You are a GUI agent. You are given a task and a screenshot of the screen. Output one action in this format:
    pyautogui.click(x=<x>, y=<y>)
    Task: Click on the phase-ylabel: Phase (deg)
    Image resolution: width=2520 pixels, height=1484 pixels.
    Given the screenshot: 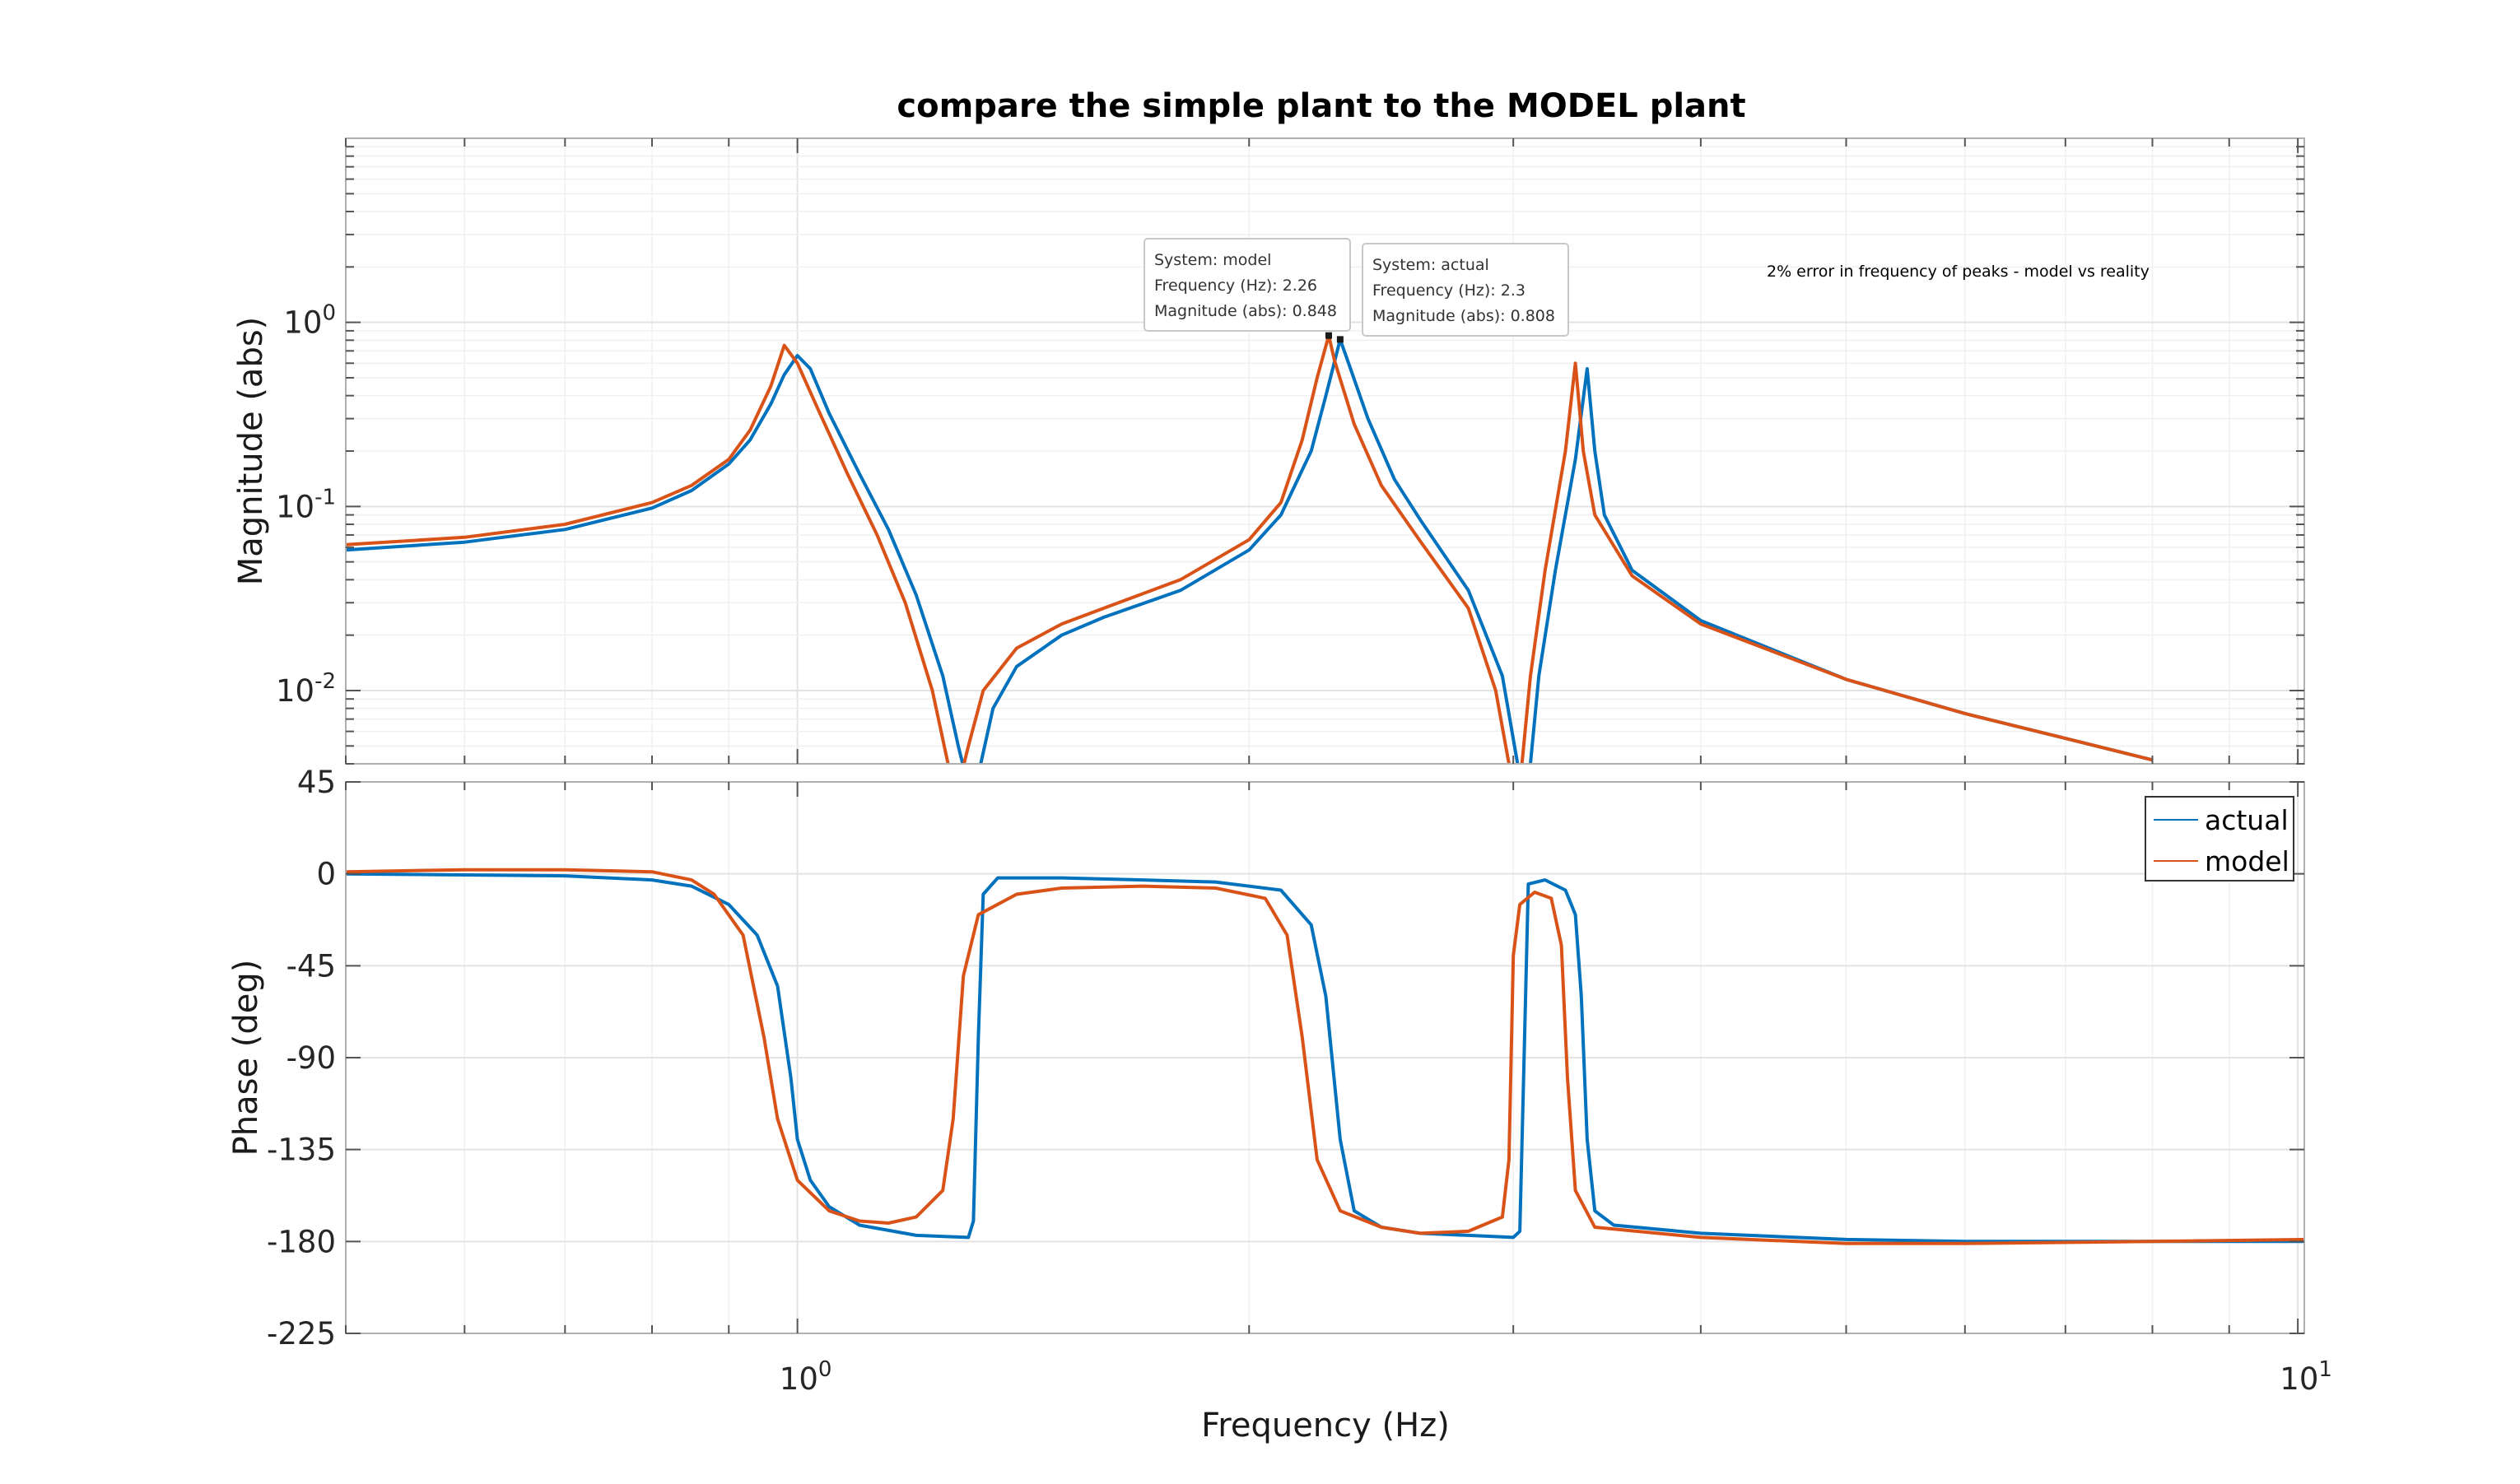 What is the action you would take?
    pyautogui.click(x=246, y=1058)
    